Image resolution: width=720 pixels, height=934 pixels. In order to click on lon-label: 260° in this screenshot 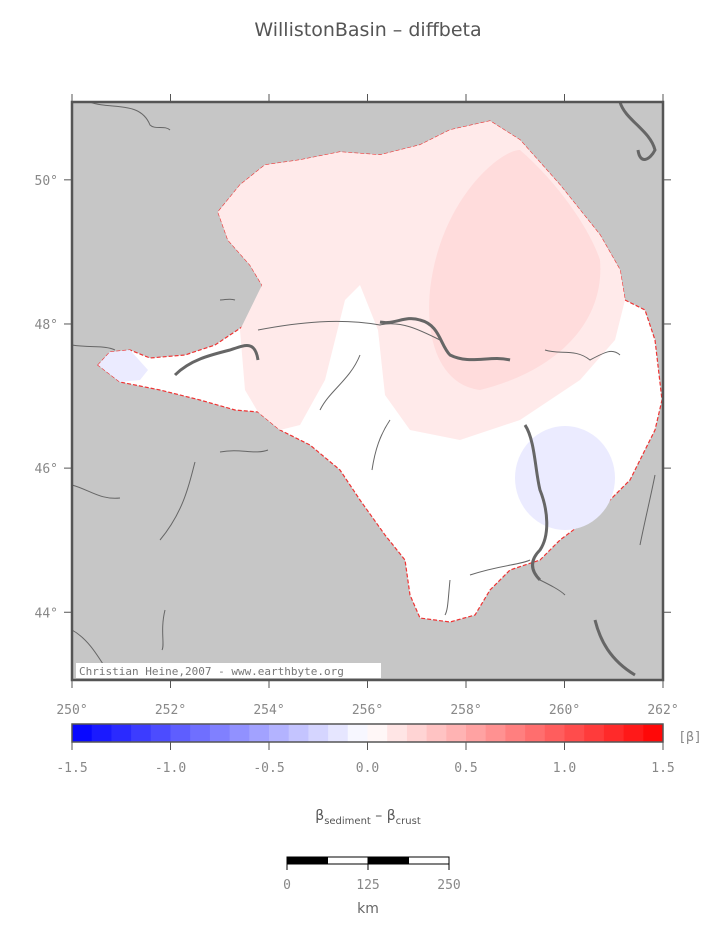, I will do `click(564, 710)`.